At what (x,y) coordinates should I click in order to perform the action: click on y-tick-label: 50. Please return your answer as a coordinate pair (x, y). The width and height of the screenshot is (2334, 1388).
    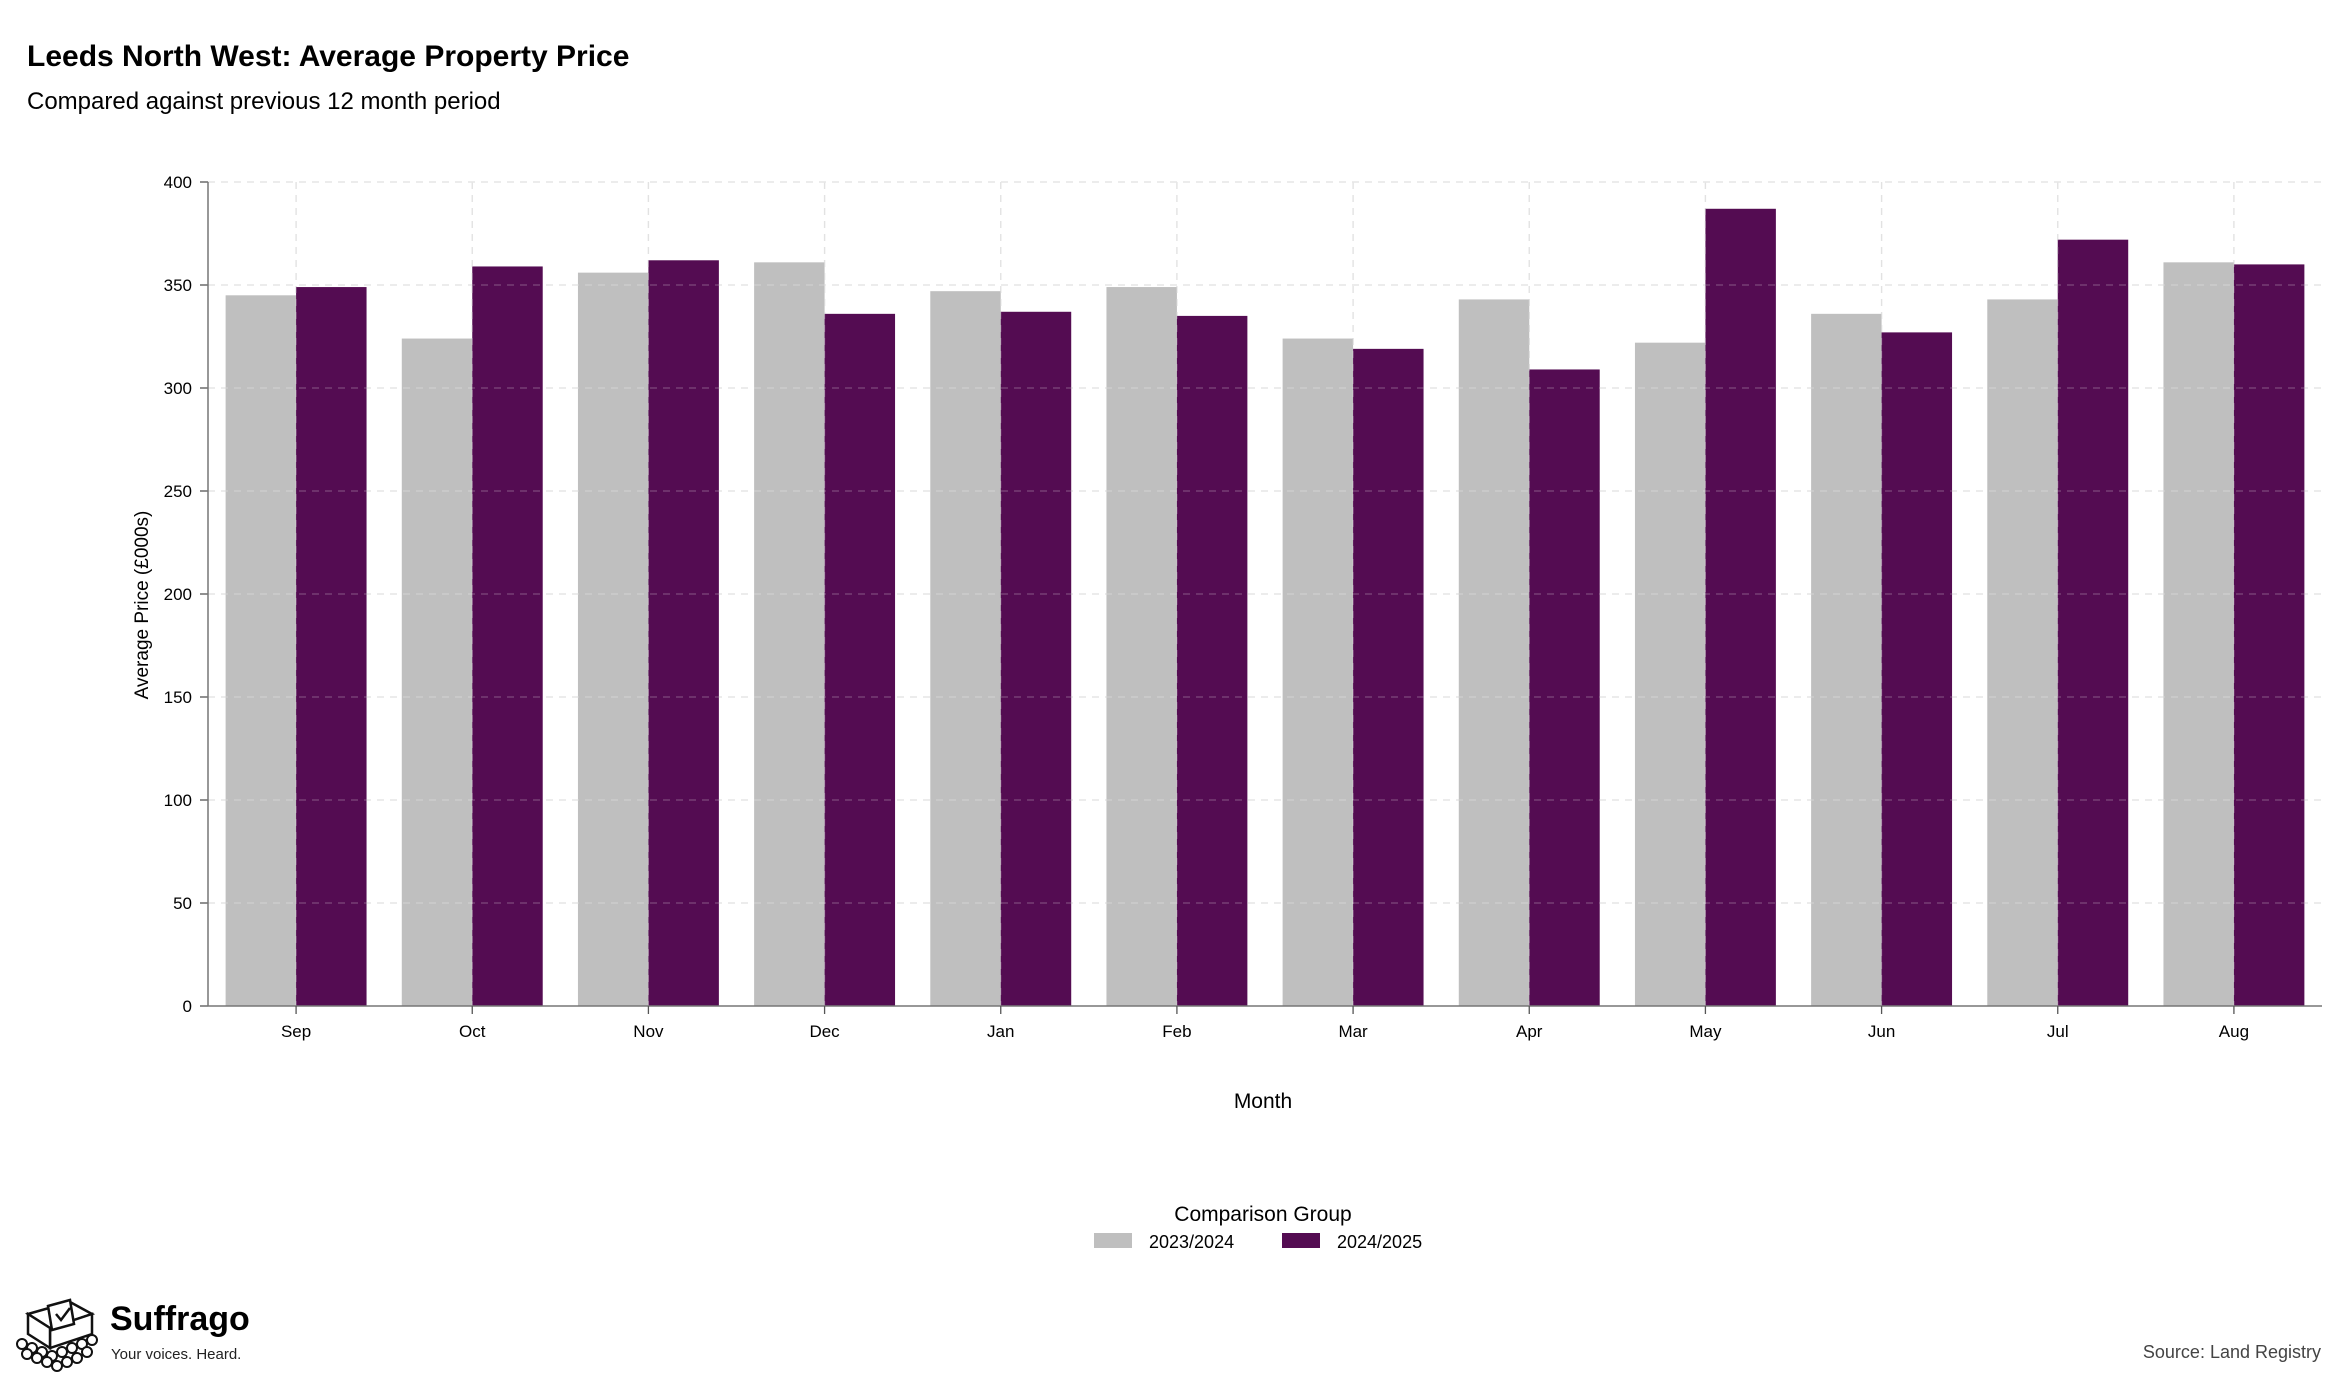
    Looking at the image, I should click on (182, 903).